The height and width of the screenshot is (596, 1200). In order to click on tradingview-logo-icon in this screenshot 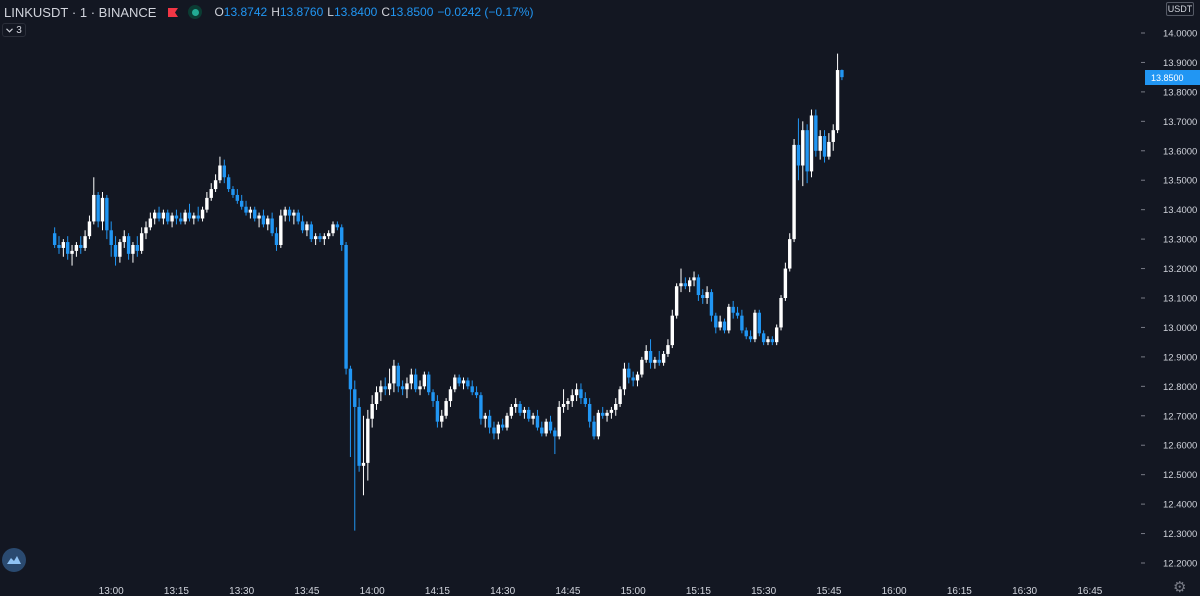, I will do `click(14, 560)`.